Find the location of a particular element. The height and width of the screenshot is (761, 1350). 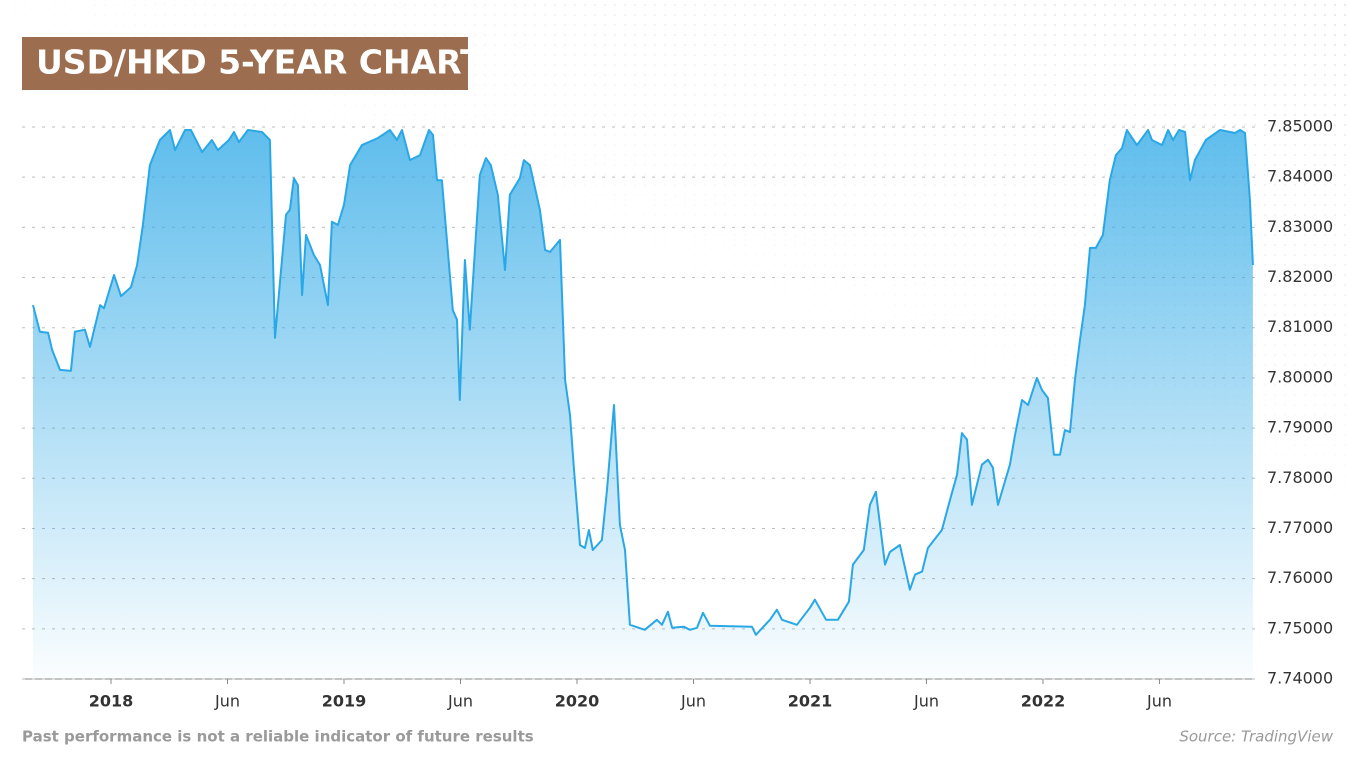

x-tick-label: 2019 is located at coordinates (344, 701).